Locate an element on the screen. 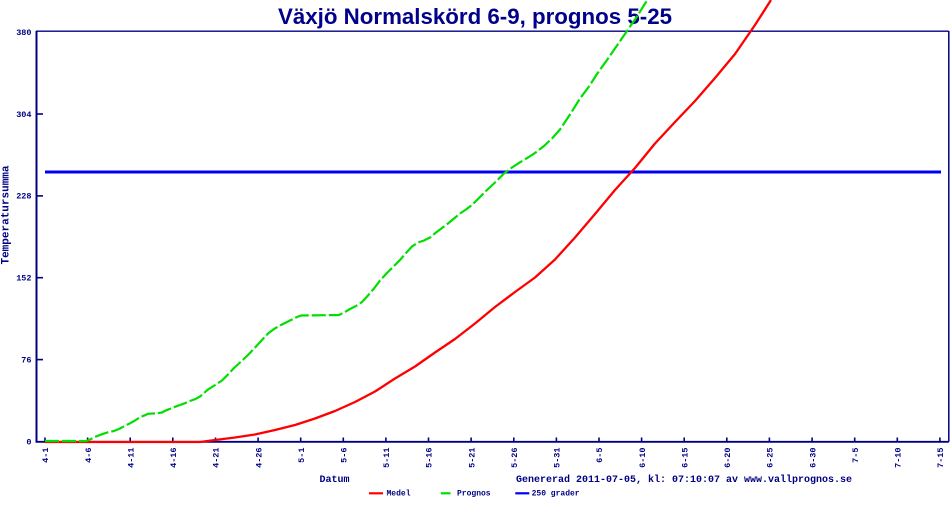 This screenshot has width=950, height=505. svg-text: Prognos is located at coordinates (474, 494).